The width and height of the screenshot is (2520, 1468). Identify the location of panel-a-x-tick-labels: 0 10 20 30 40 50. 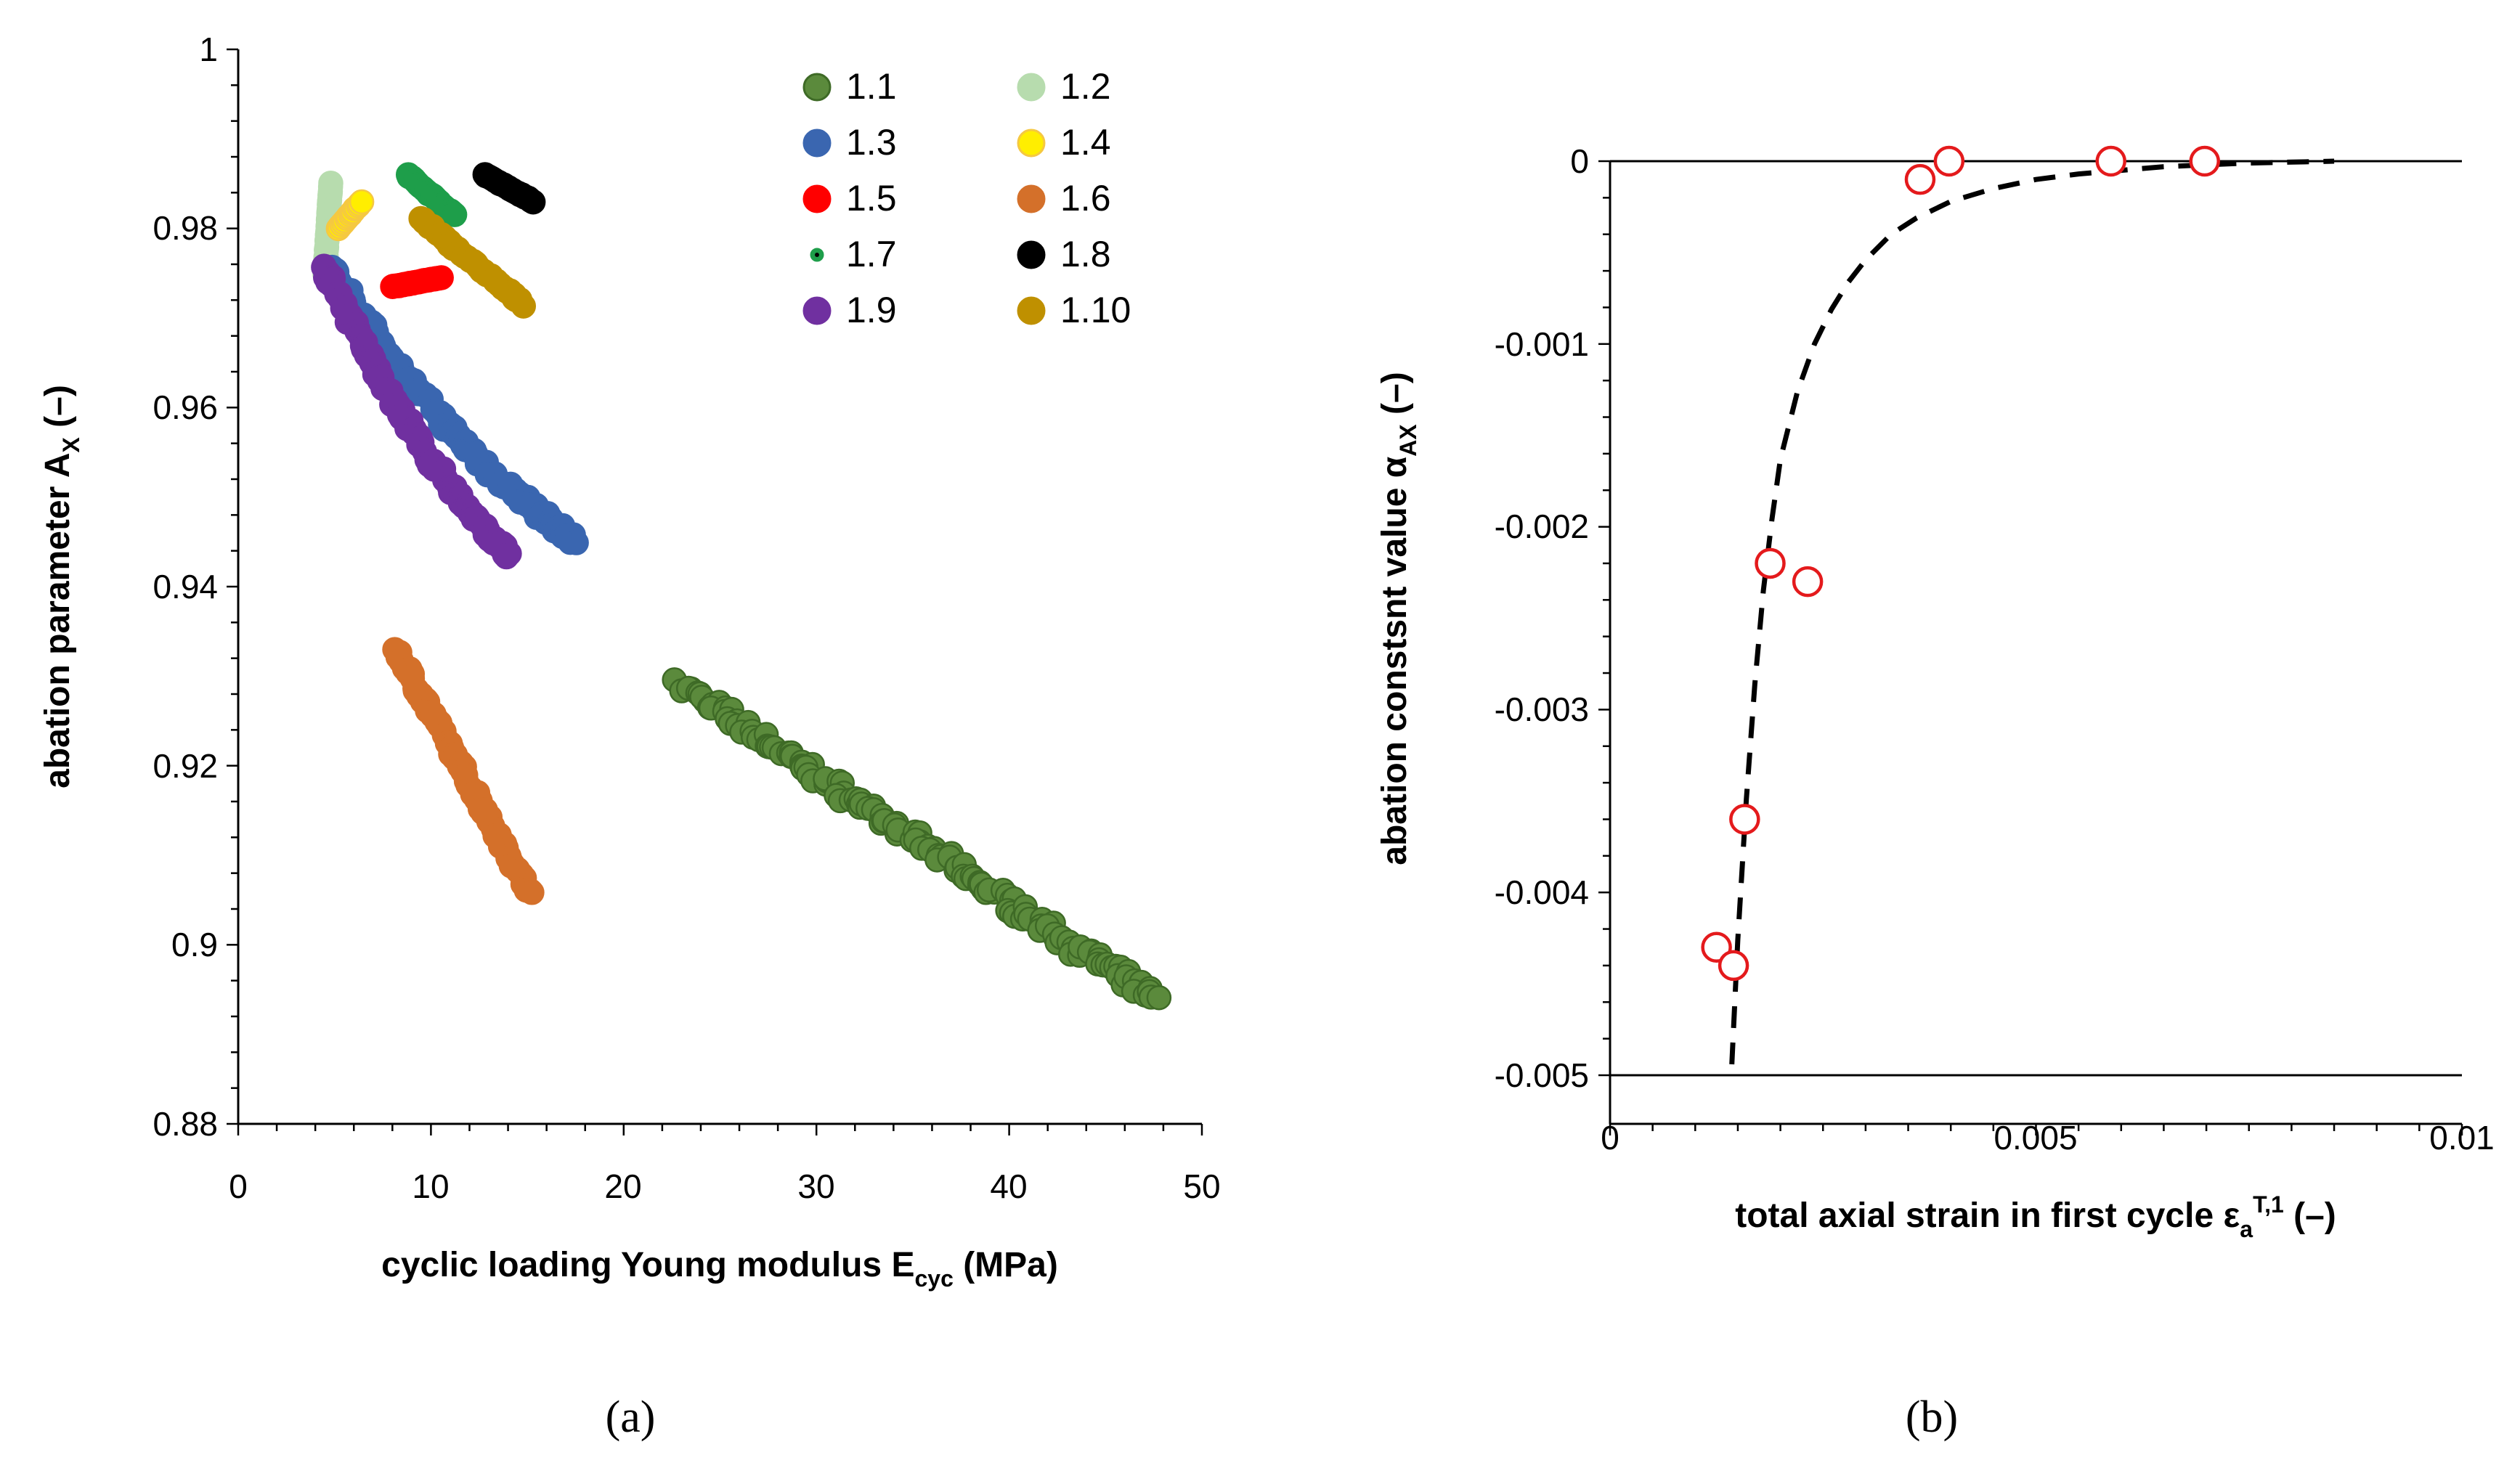
(724, 1186).